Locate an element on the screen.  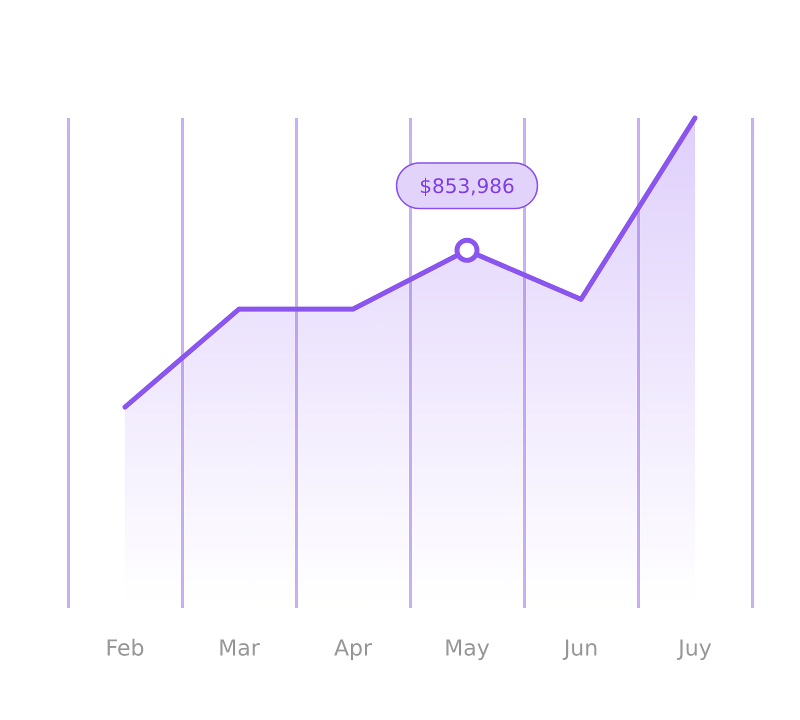
x-tick-label: Juy is located at coordinates (694, 649).